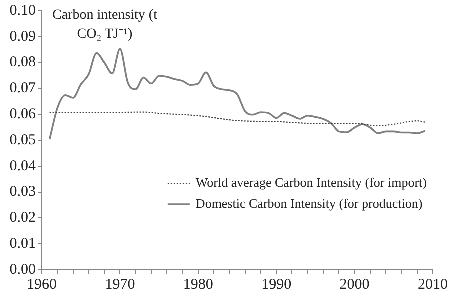  Describe the element at coordinates (277, 284) in the screenshot. I see `x-tick-label: 1990` at that location.